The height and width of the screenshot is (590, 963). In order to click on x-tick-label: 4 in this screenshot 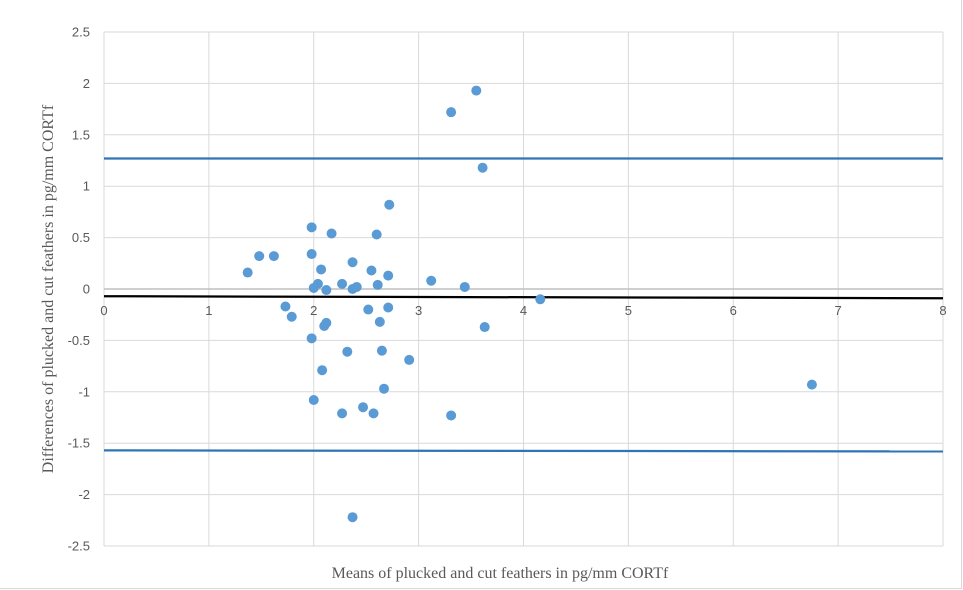, I will do `click(523, 310)`.